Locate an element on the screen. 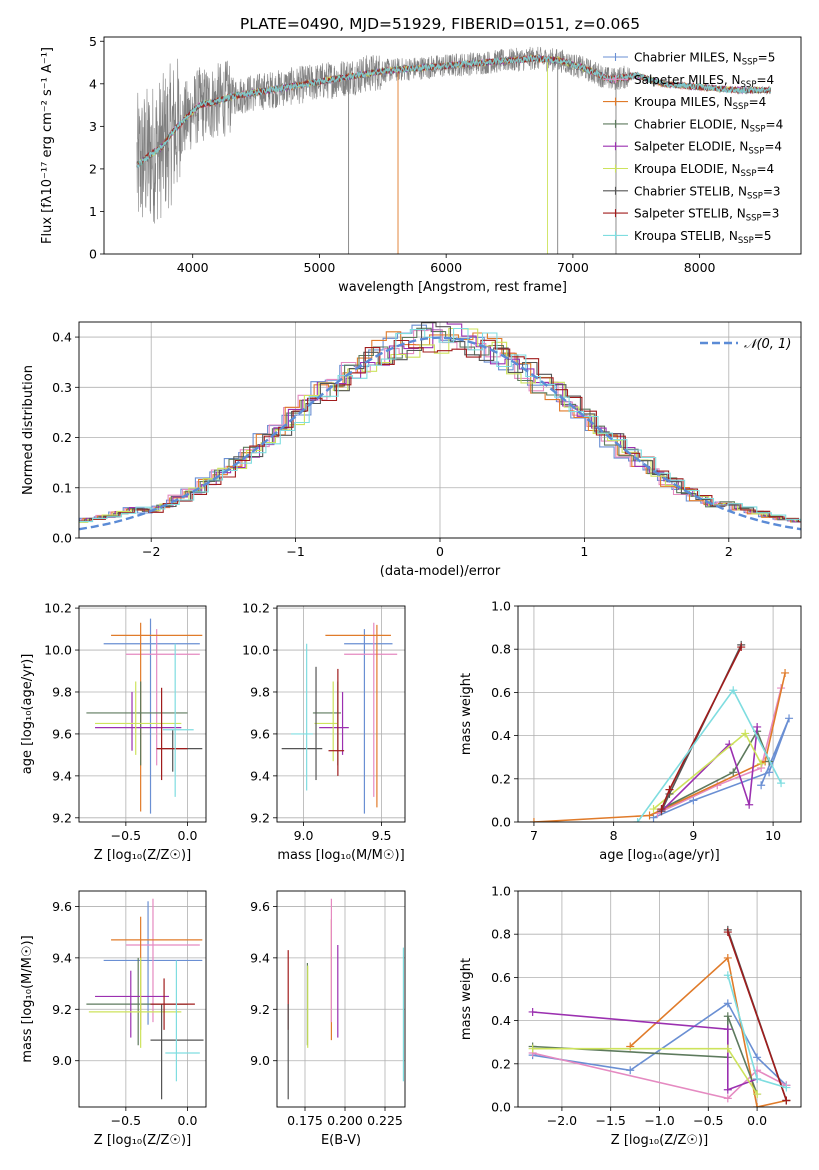 This screenshot has width=819, height=1170. histogram-step is located at coordinates (440, 425).